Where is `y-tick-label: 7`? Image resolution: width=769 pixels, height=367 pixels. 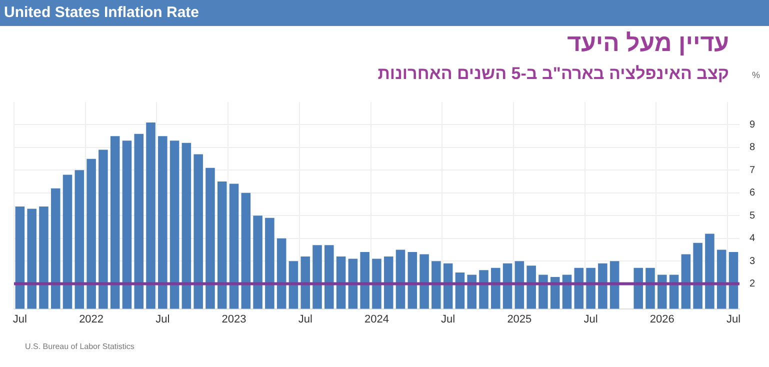 y-tick-label: 7 is located at coordinates (752, 170).